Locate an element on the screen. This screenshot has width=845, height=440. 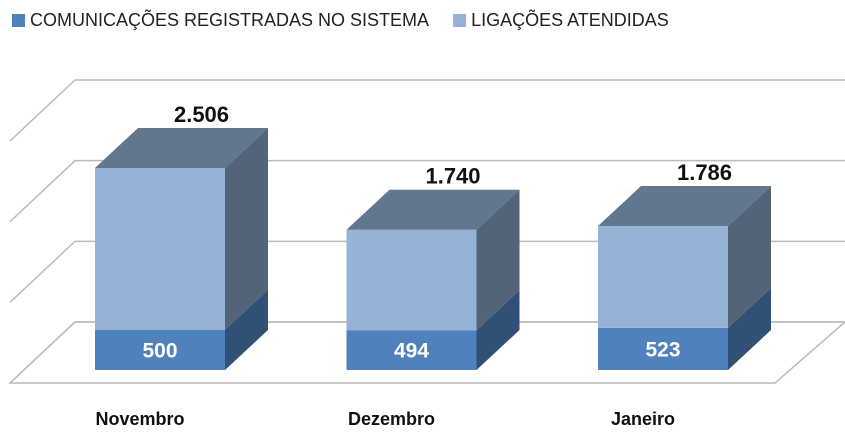
total-label: 2.506 is located at coordinates (201, 114).